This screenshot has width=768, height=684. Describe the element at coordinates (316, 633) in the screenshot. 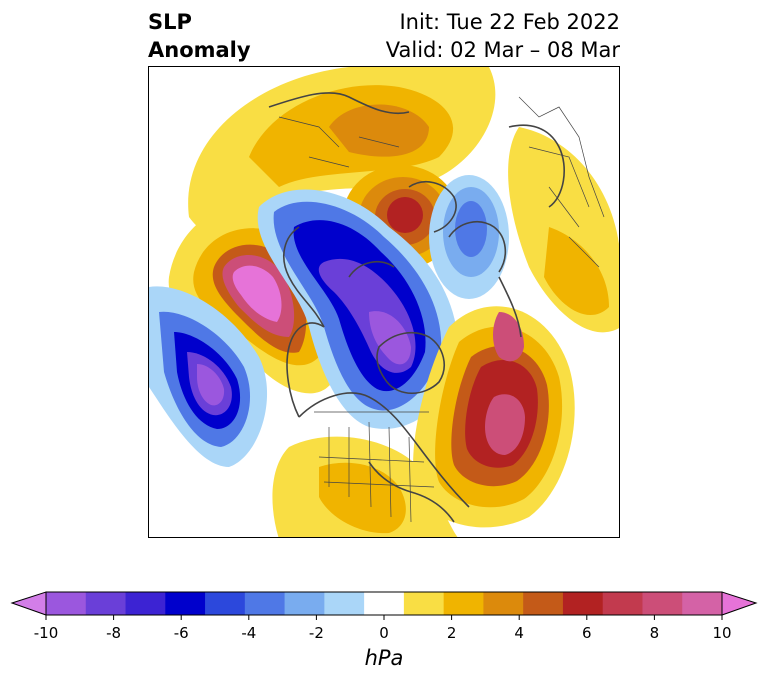

I see `colorbar-tick-label: -2` at that location.